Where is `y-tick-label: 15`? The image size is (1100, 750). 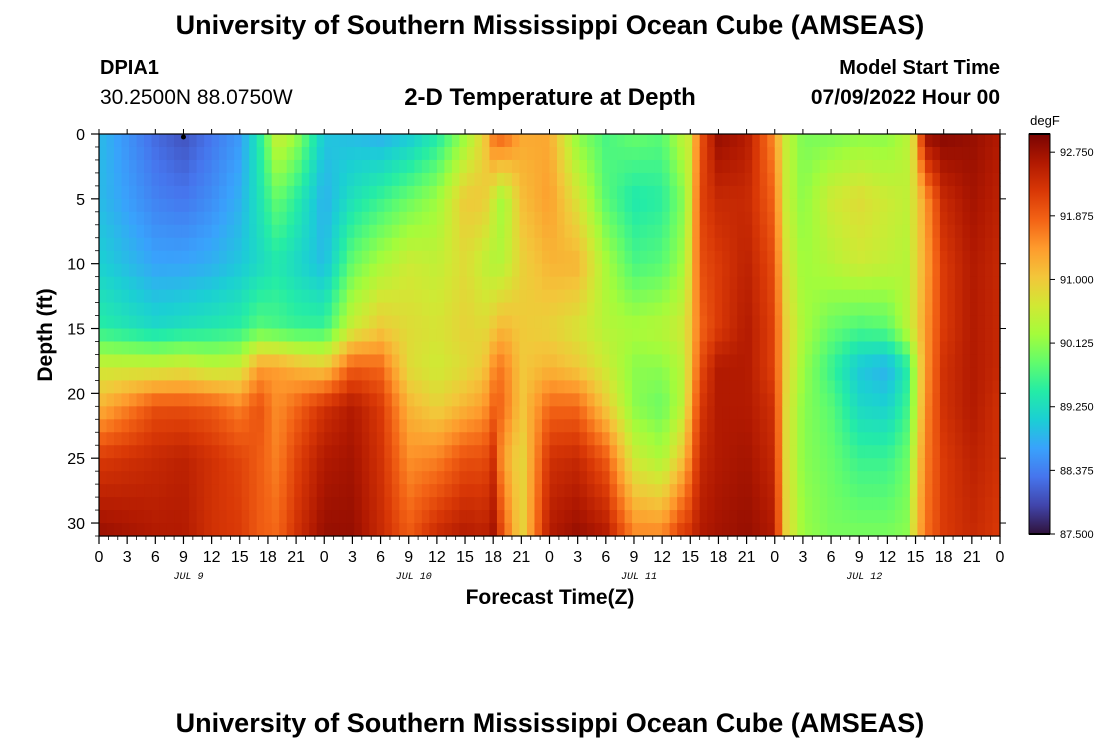 y-tick-label: 15 is located at coordinates (76, 330).